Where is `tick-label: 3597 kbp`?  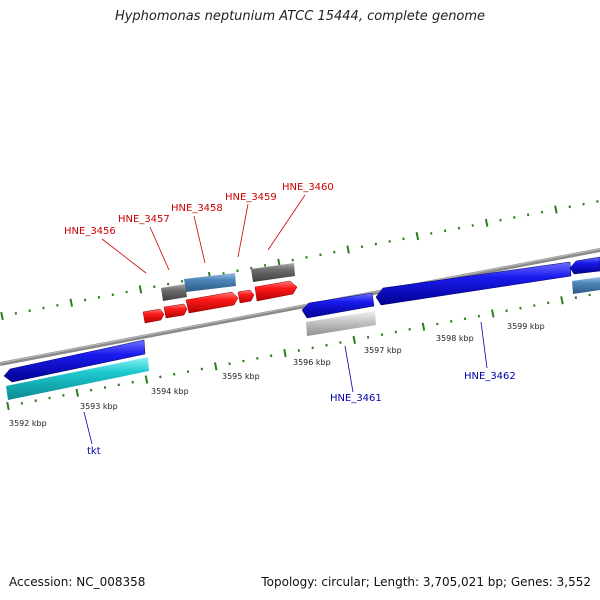 tick-label: 3597 kbp is located at coordinates (383, 350).